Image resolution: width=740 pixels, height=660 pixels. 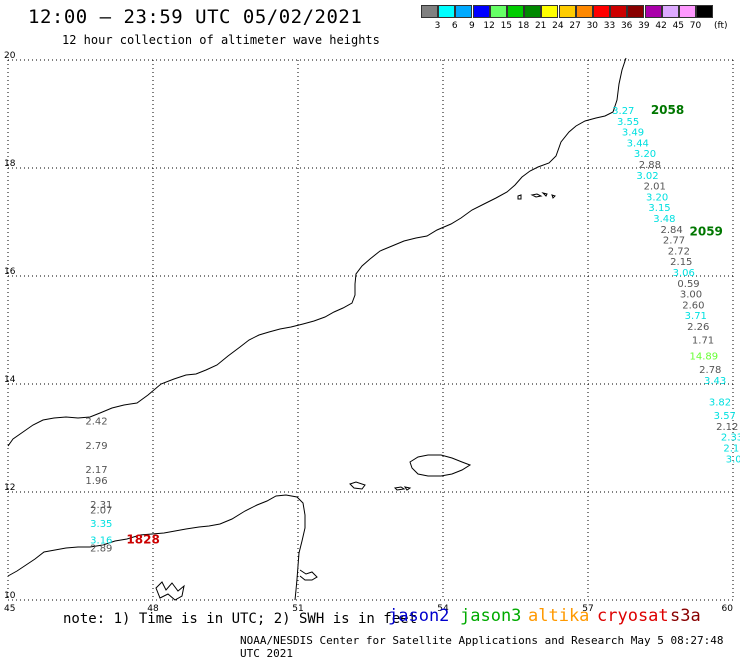 I want to click on swh-value: 3.43, so click(x=715, y=381).